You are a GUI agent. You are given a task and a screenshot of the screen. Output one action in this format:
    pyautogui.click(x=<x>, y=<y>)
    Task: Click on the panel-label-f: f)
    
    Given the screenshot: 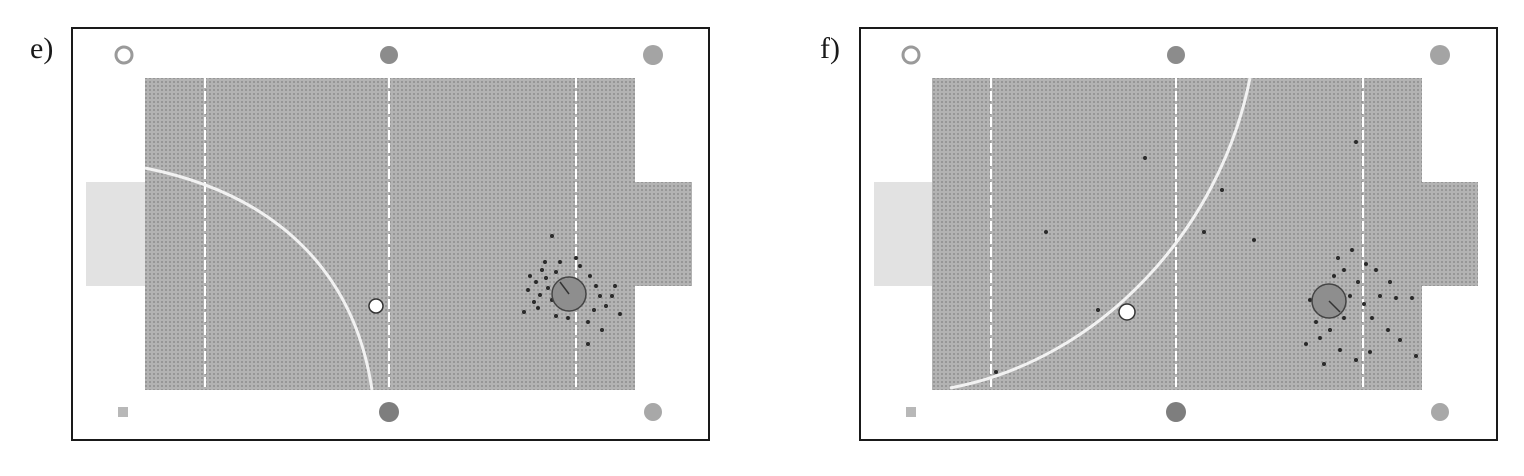 What is the action you would take?
    pyautogui.click(x=830, y=48)
    